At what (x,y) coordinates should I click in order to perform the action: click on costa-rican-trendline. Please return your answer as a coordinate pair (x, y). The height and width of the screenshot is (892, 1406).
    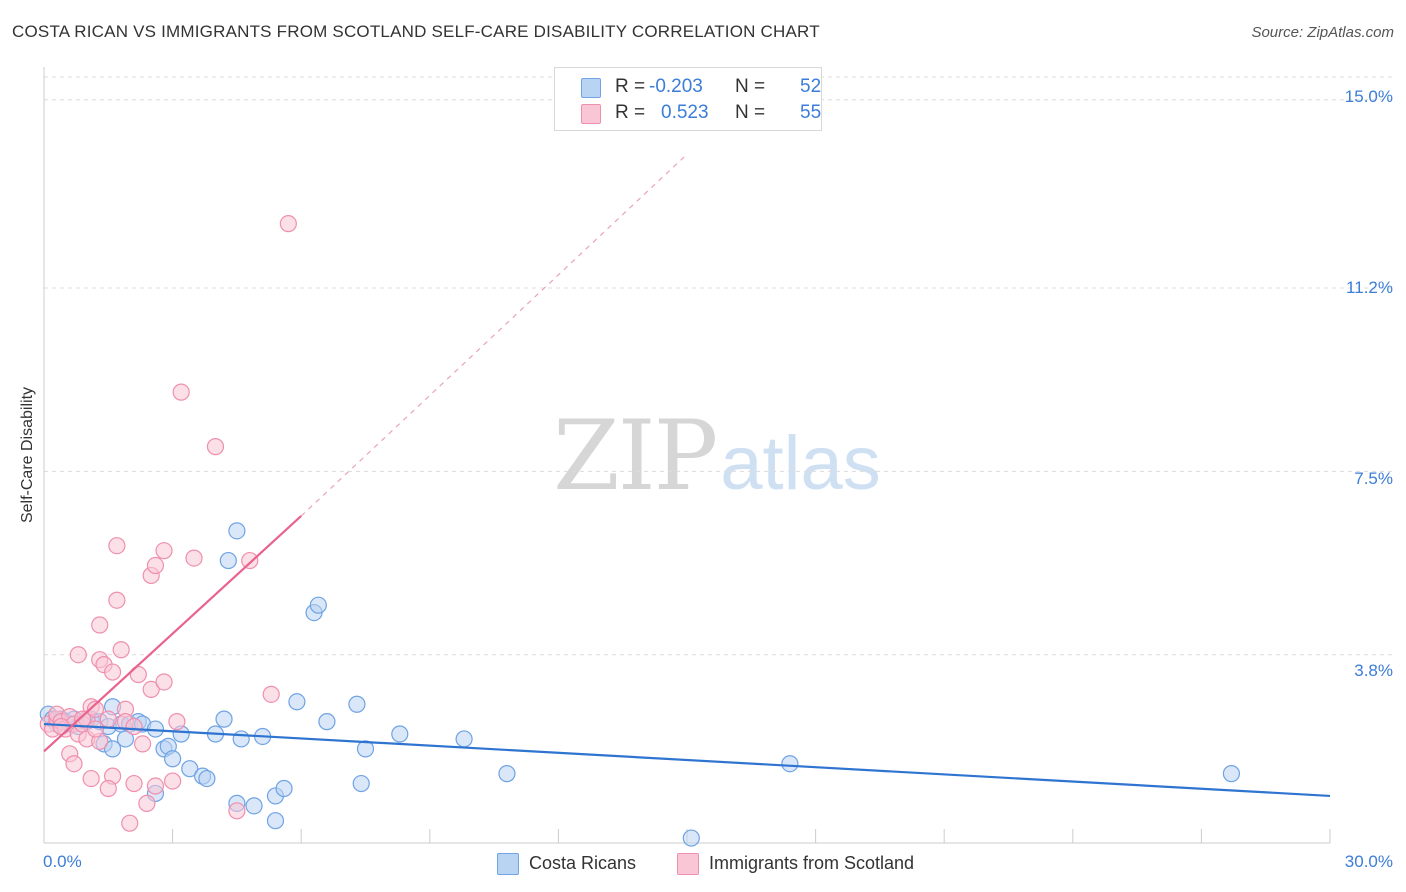
    Looking at the image, I should click on (687, 760).